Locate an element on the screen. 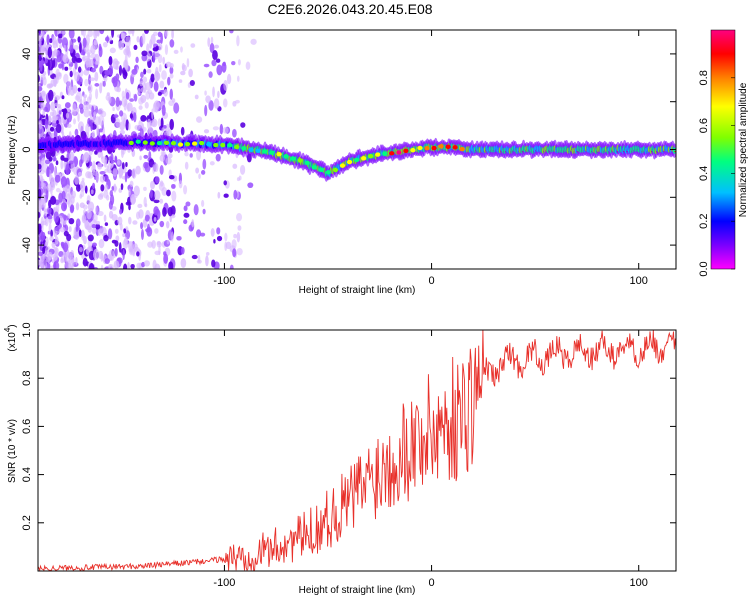 Image resolution: width=750 pixels, height=600 pixels. colorbar-tick-label: 0.0 is located at coordinates (704, 268).